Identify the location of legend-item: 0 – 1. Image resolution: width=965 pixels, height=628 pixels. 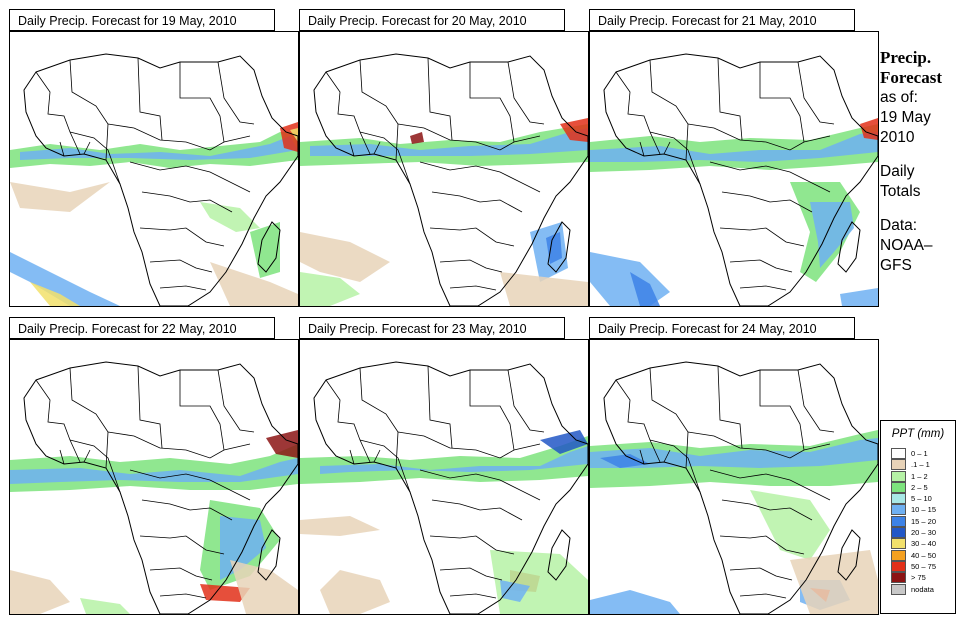
(923, 453).